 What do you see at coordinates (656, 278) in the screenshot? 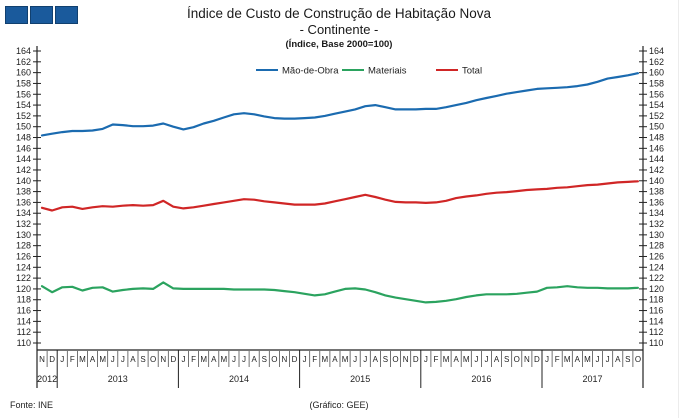
I see `y-tick-label-right: 122` at bounding box center [656, 278].